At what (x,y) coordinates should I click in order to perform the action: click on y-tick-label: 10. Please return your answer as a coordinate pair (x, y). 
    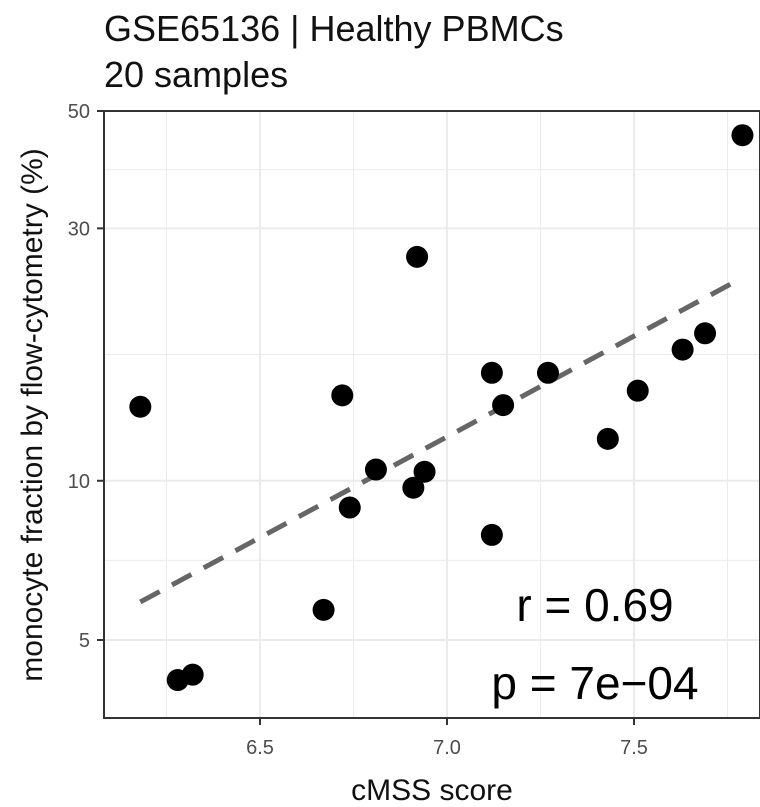
    Looking at the image, I should click on (79, 482).